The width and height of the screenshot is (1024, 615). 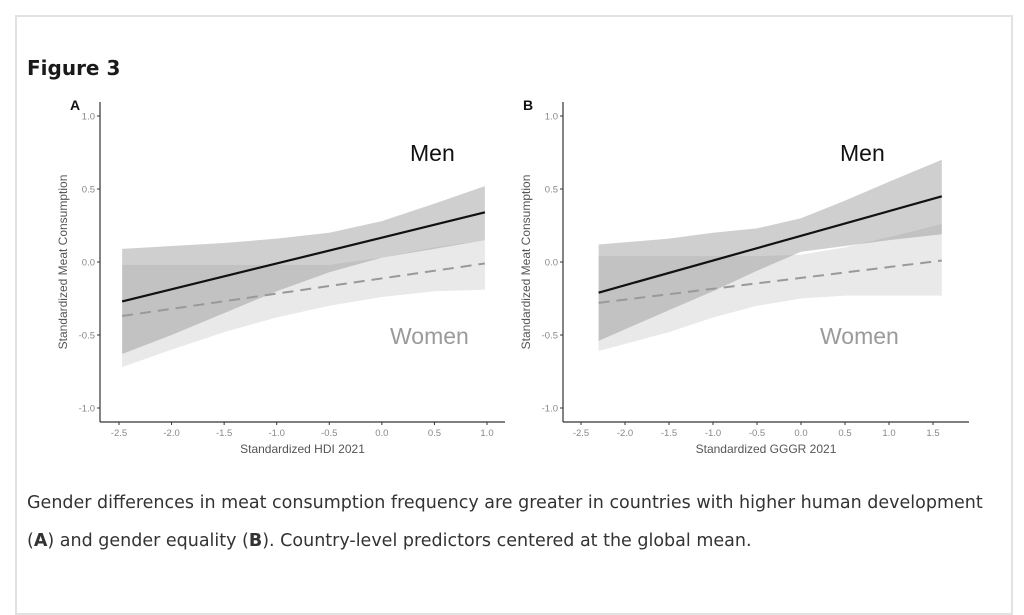 I want to click on x-axis-title: Standardized GGGR 2021, so click(x=766, y=449).